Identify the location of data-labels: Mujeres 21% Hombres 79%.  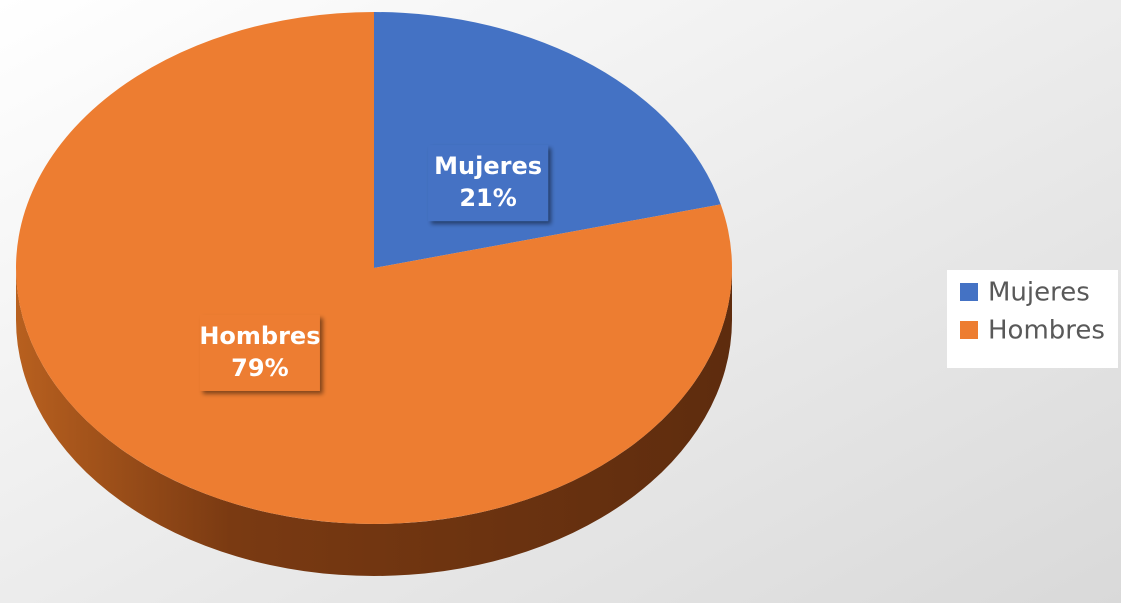
(374, 268).